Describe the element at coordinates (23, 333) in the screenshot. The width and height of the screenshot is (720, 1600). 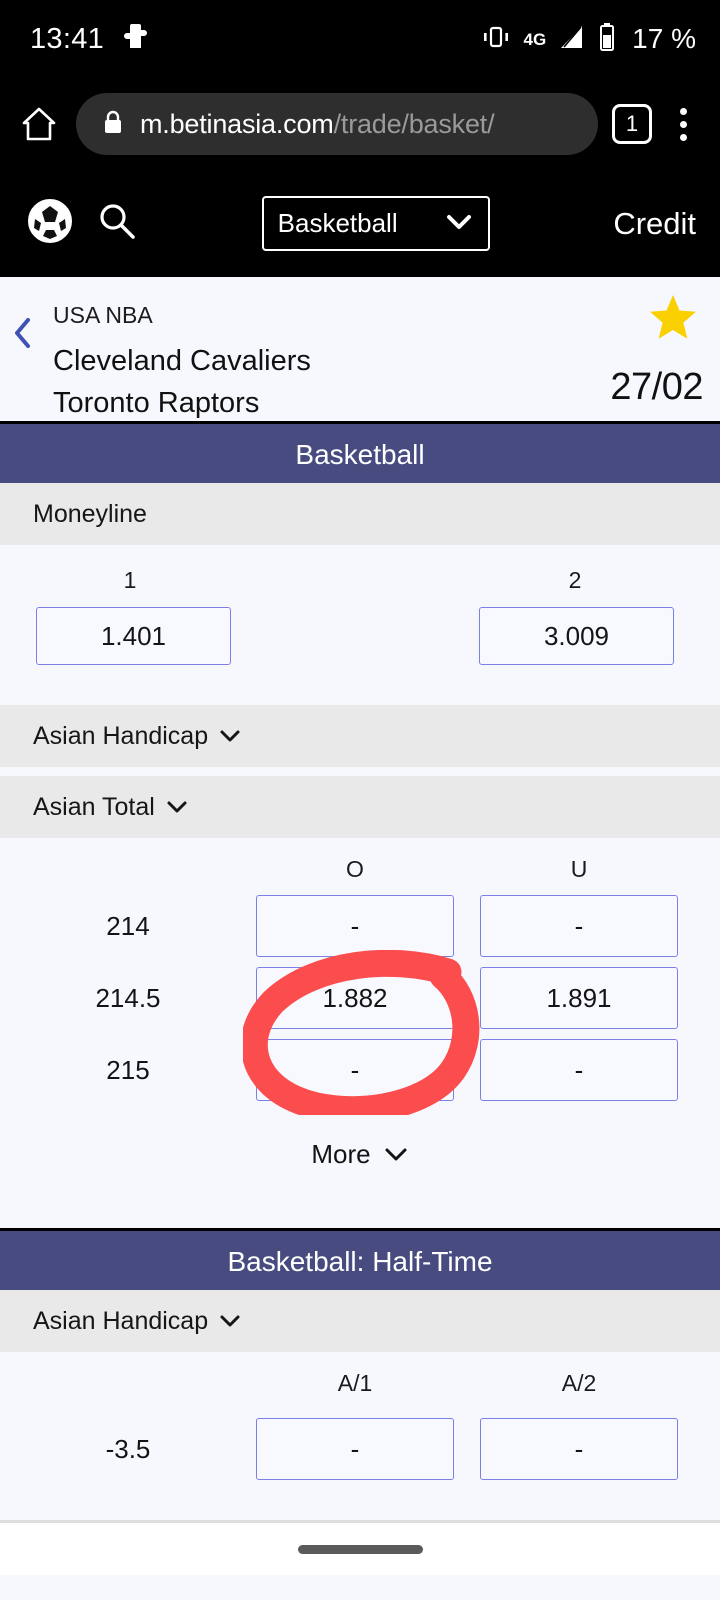
I see `chevron-left-icon` at that location.